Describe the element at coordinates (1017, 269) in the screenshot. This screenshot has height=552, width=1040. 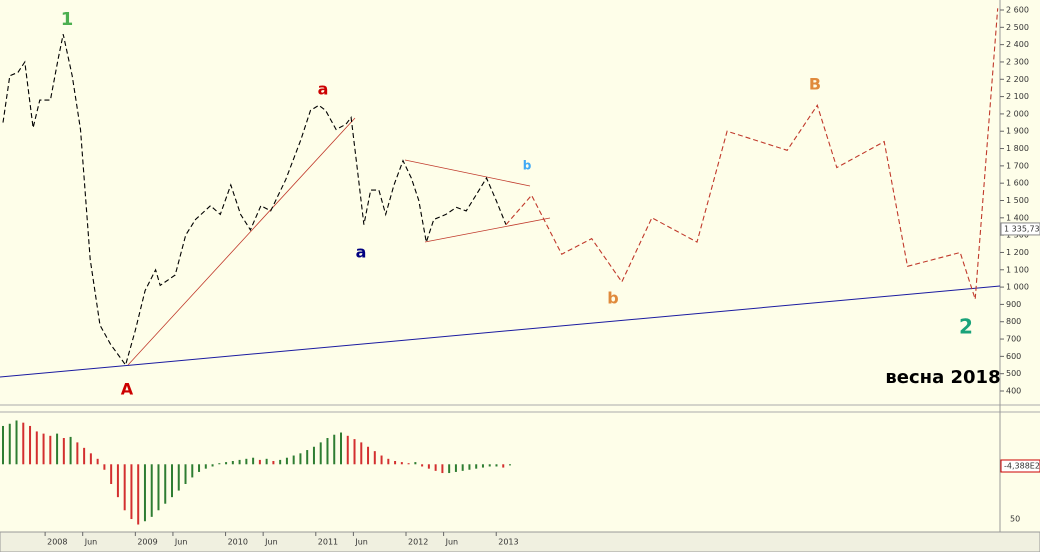
I see `y-tick-label: 1 100` at that location.